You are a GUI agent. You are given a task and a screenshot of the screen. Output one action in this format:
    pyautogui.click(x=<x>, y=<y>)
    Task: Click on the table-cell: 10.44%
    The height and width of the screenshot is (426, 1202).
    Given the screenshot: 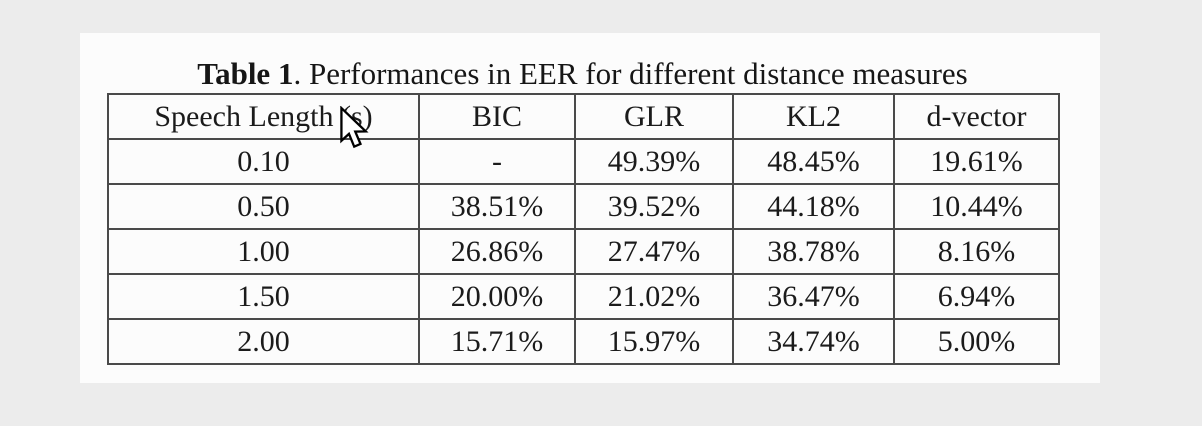 What is the action you would take?
    pyautogui.click(x=976, y=206)
    